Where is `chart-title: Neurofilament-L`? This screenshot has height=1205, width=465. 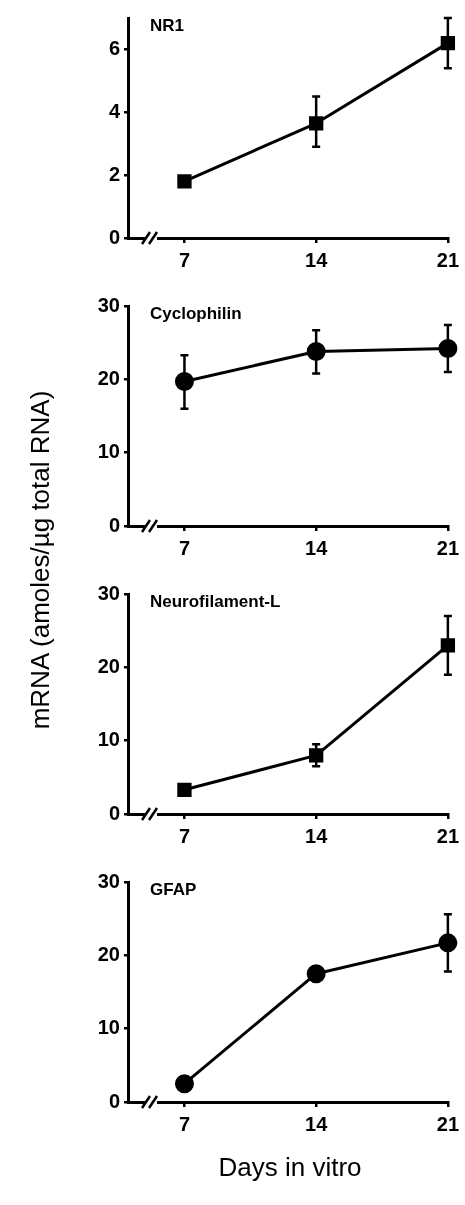
chart-title: Neurofilament-L is located at coordinates (215, 602).